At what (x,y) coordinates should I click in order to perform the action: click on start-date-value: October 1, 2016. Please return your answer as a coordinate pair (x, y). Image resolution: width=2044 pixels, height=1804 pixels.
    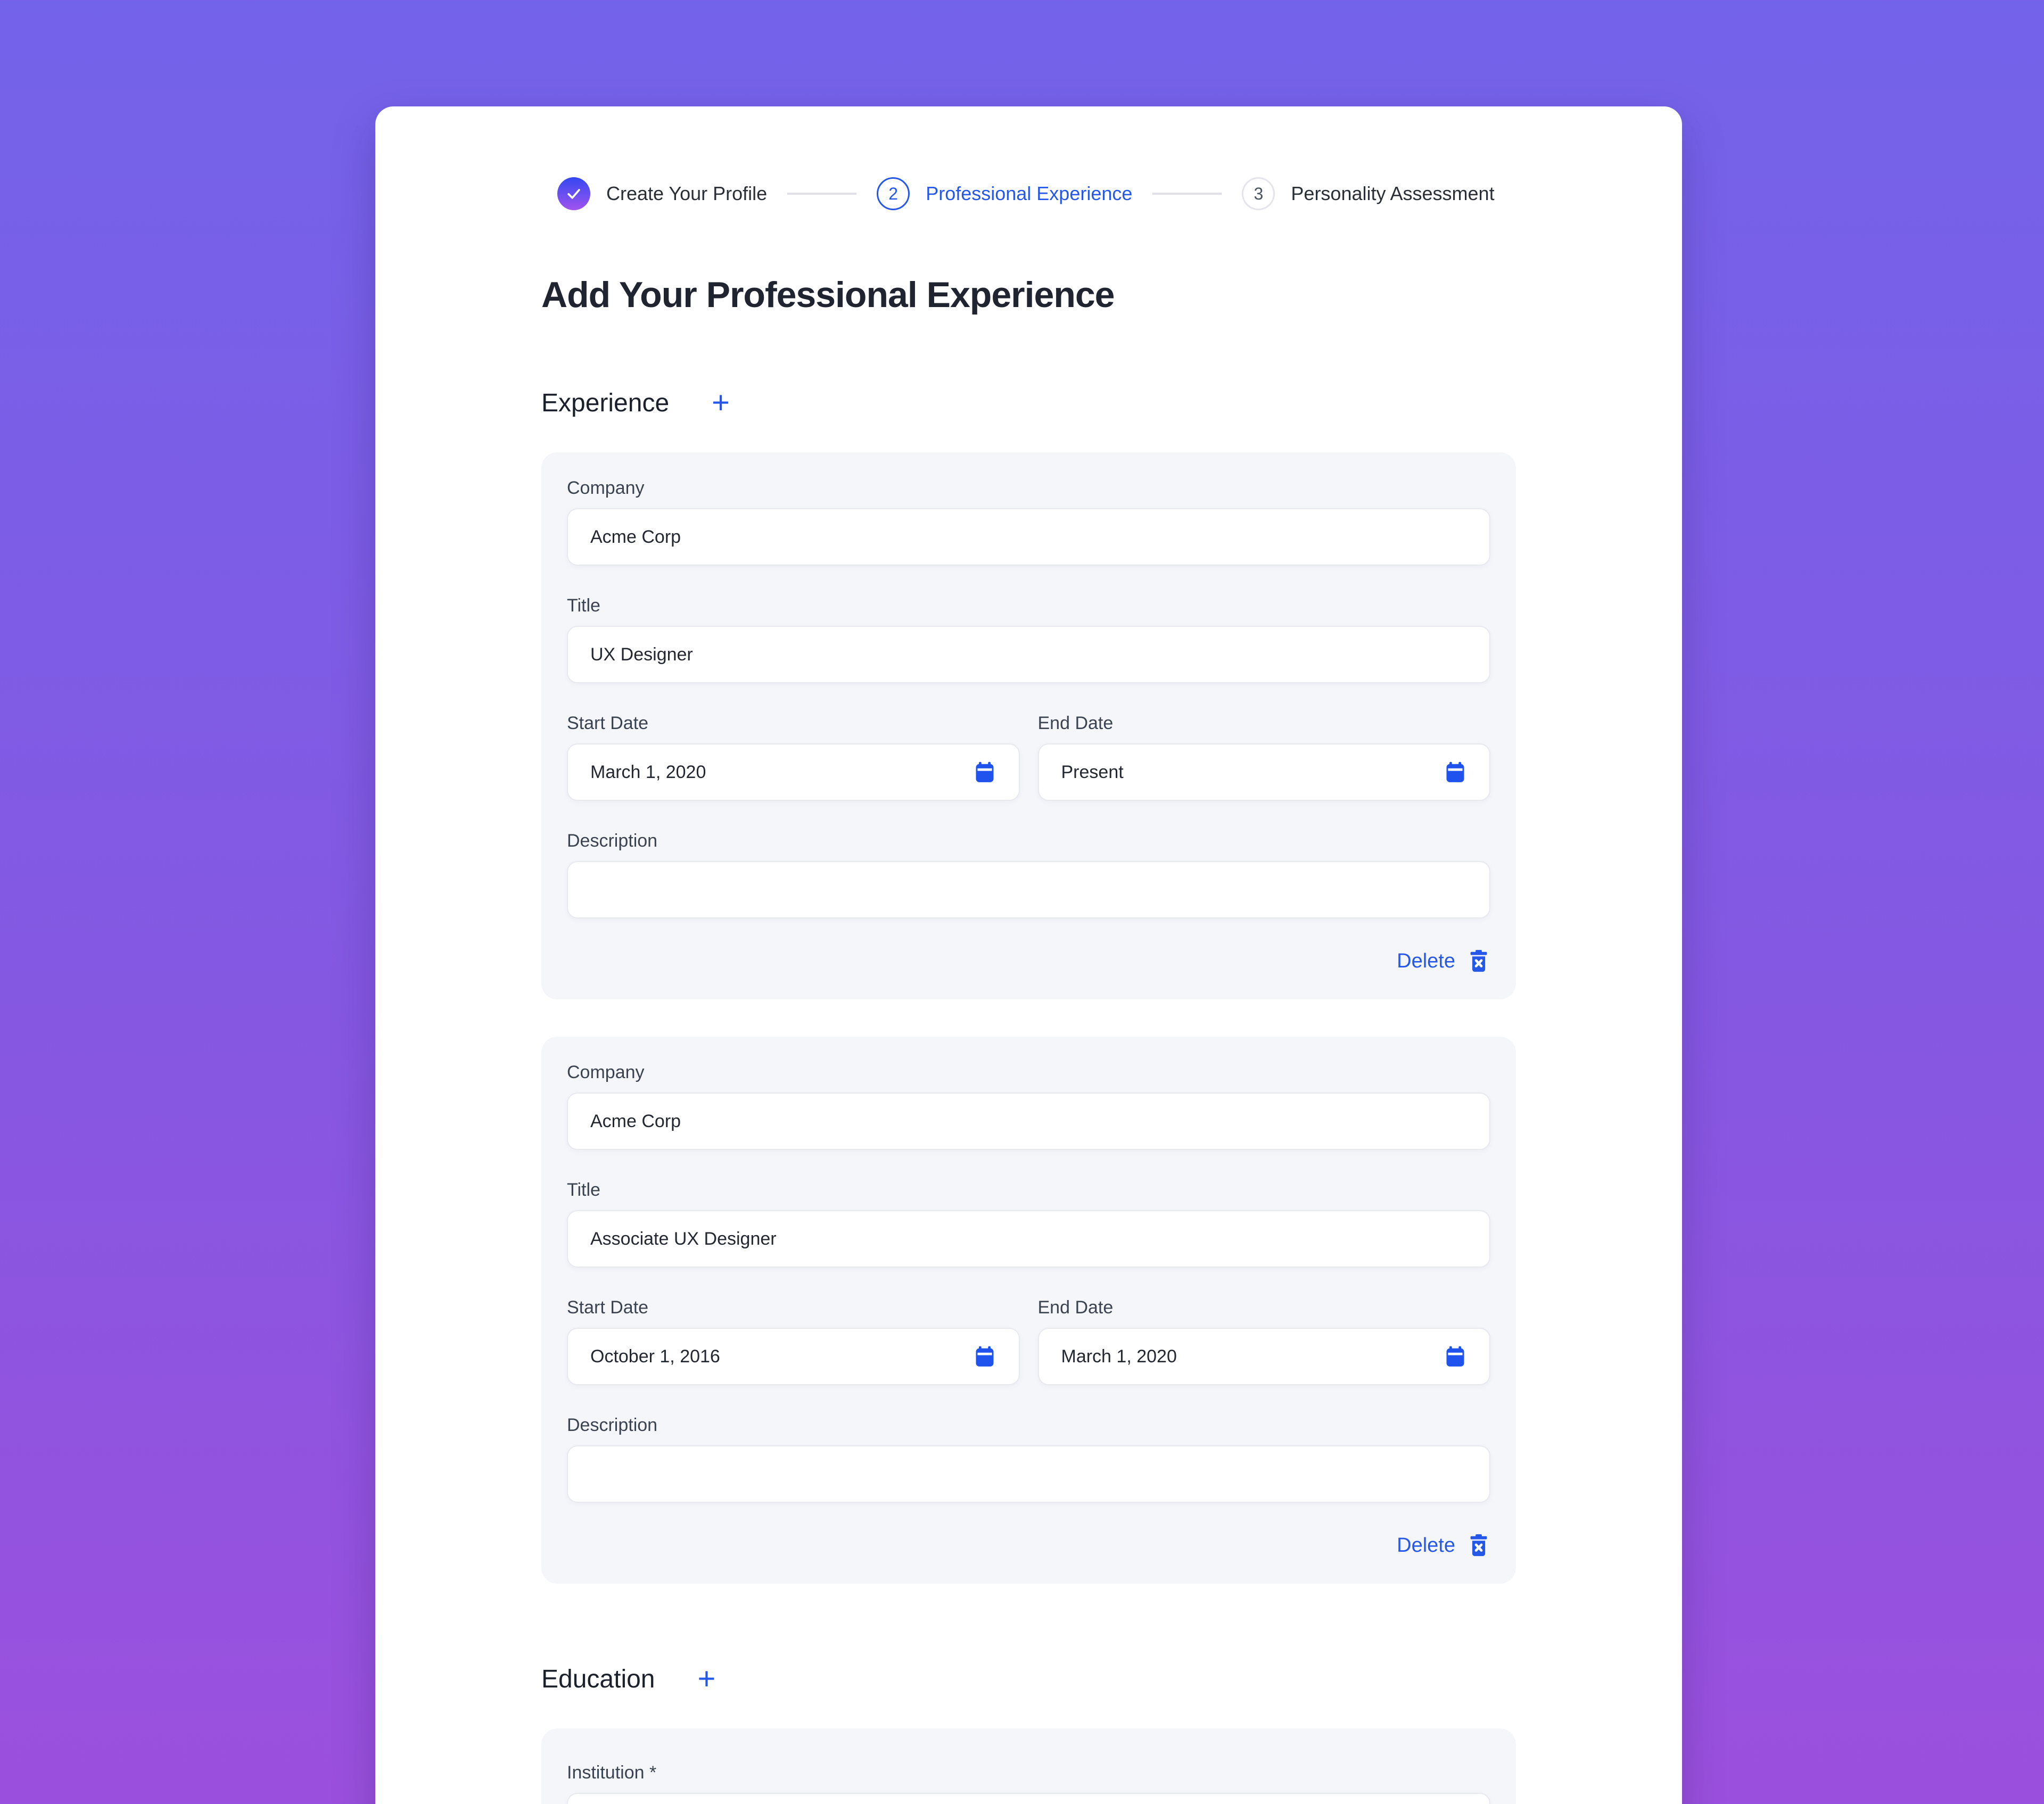
    Looking at the image, I should click on (655, 1357).